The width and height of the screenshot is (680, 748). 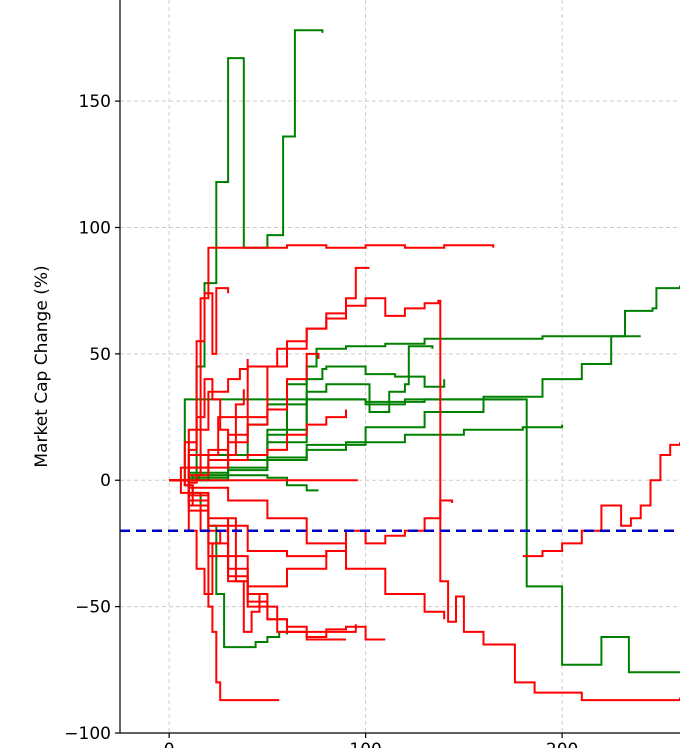 What do you see at coordinates (93, 608) in the screenshot?
I see `y-tick-label: −50` at bounding box center [93, 608].